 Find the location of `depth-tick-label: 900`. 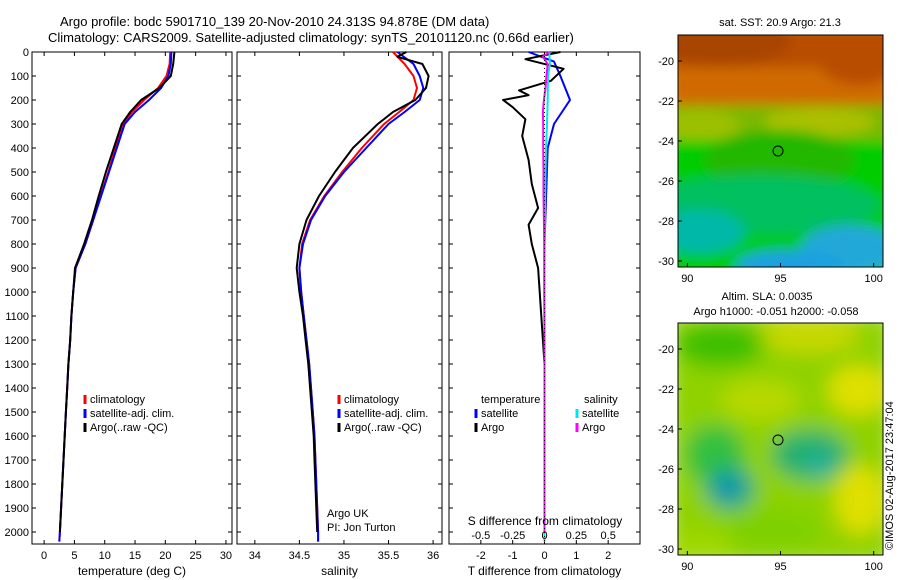

depth-tick-label: 900 is located at coordinates (20, 269).